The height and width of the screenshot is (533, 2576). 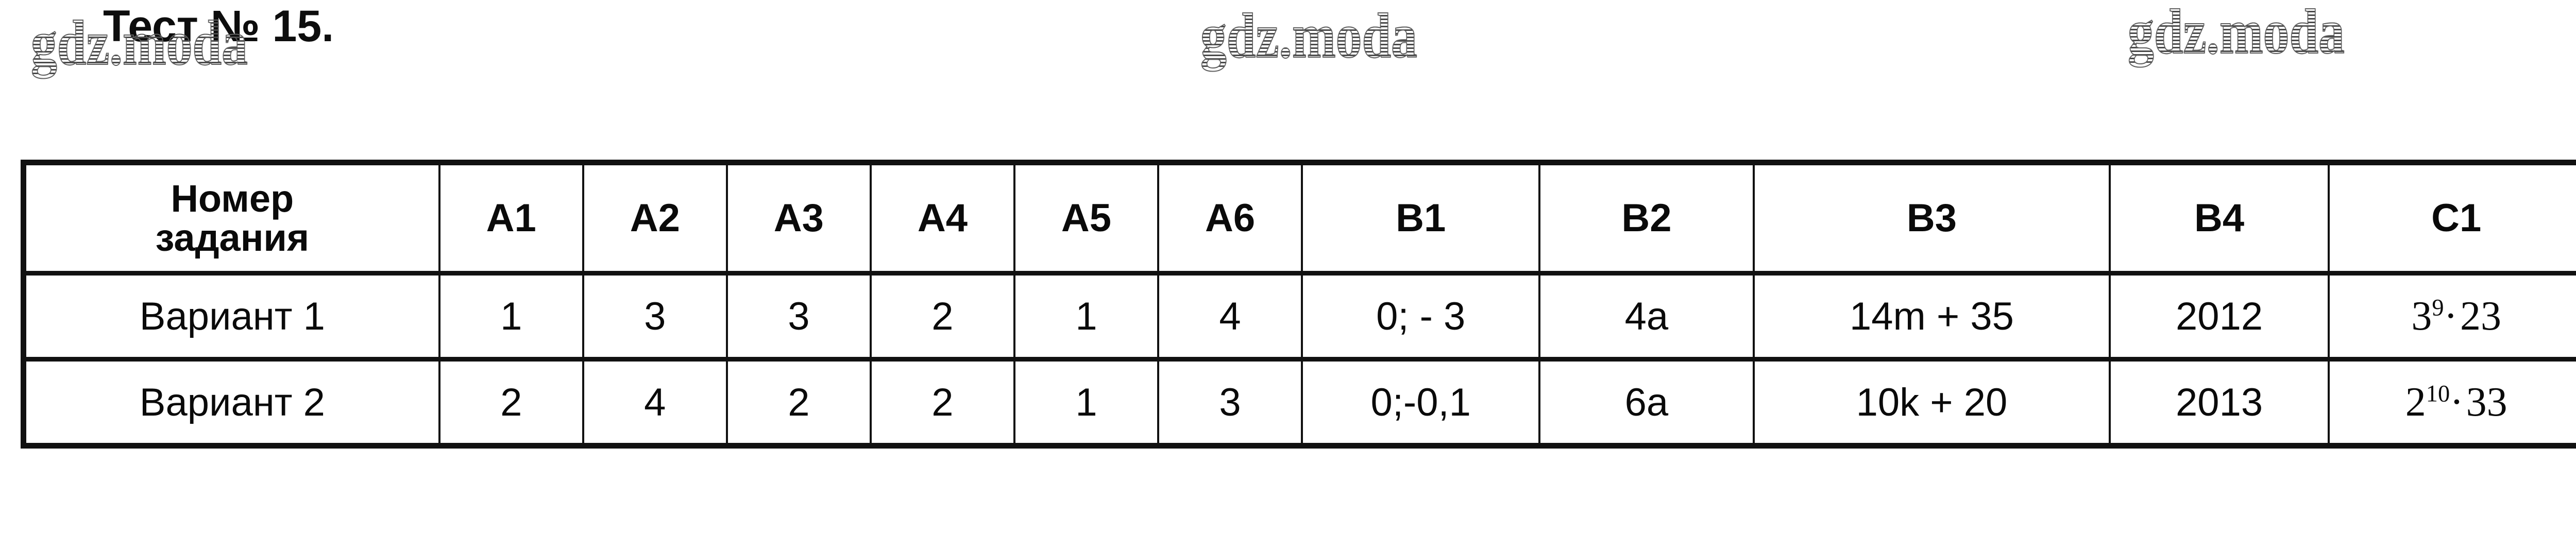 I want to click on cell-v2-a5: 1, so click(x=1086, y=402).